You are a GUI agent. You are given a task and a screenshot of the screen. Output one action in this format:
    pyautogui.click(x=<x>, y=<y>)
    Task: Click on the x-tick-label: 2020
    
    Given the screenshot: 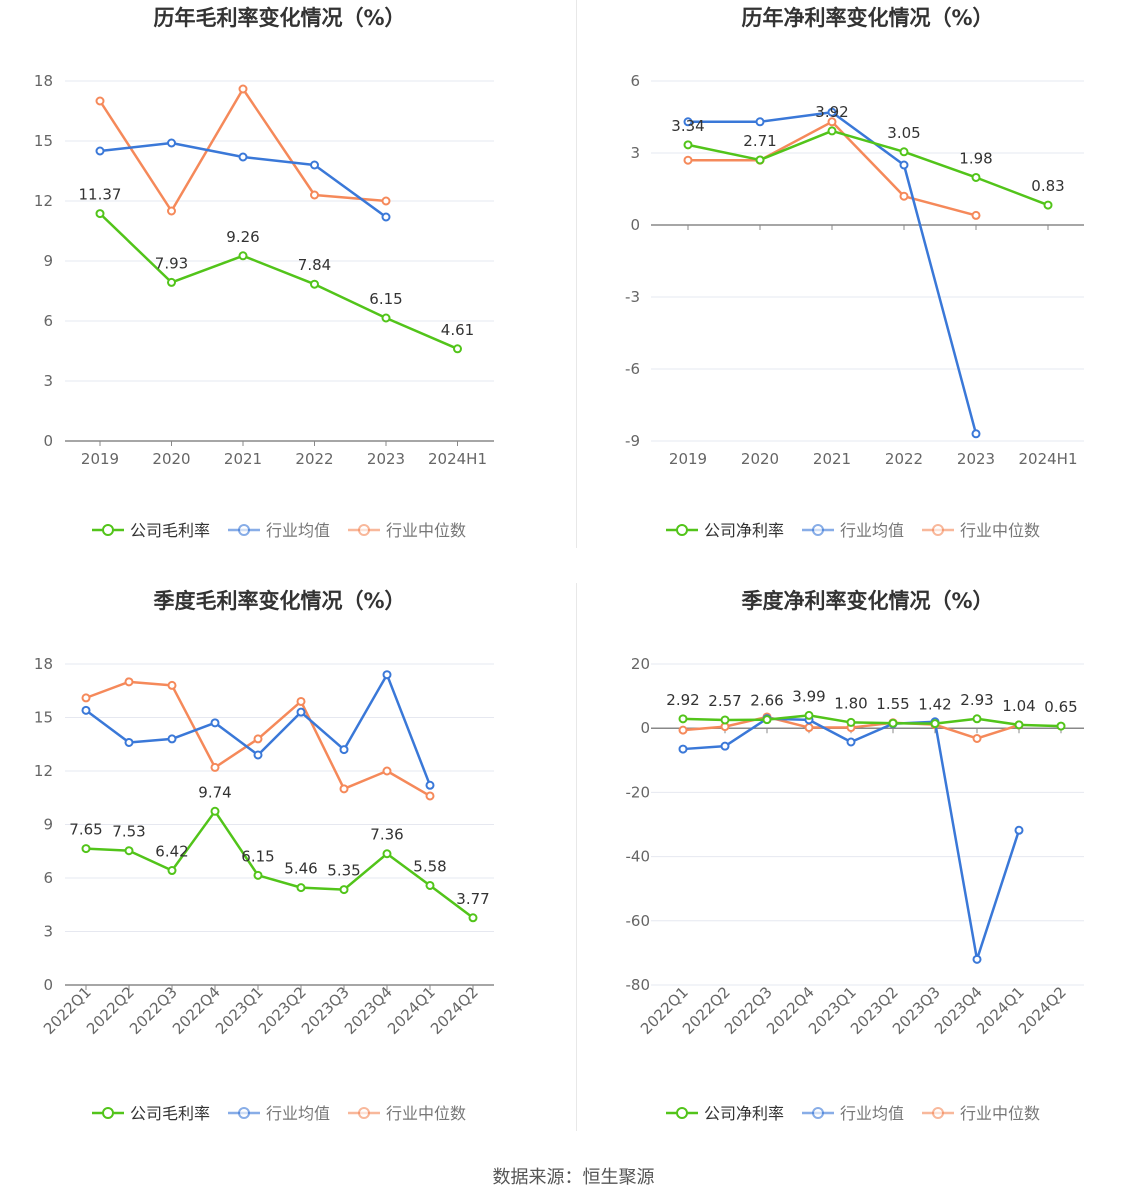 What is the action you would take?
    pyautogui.click(x=760, y=459)
    